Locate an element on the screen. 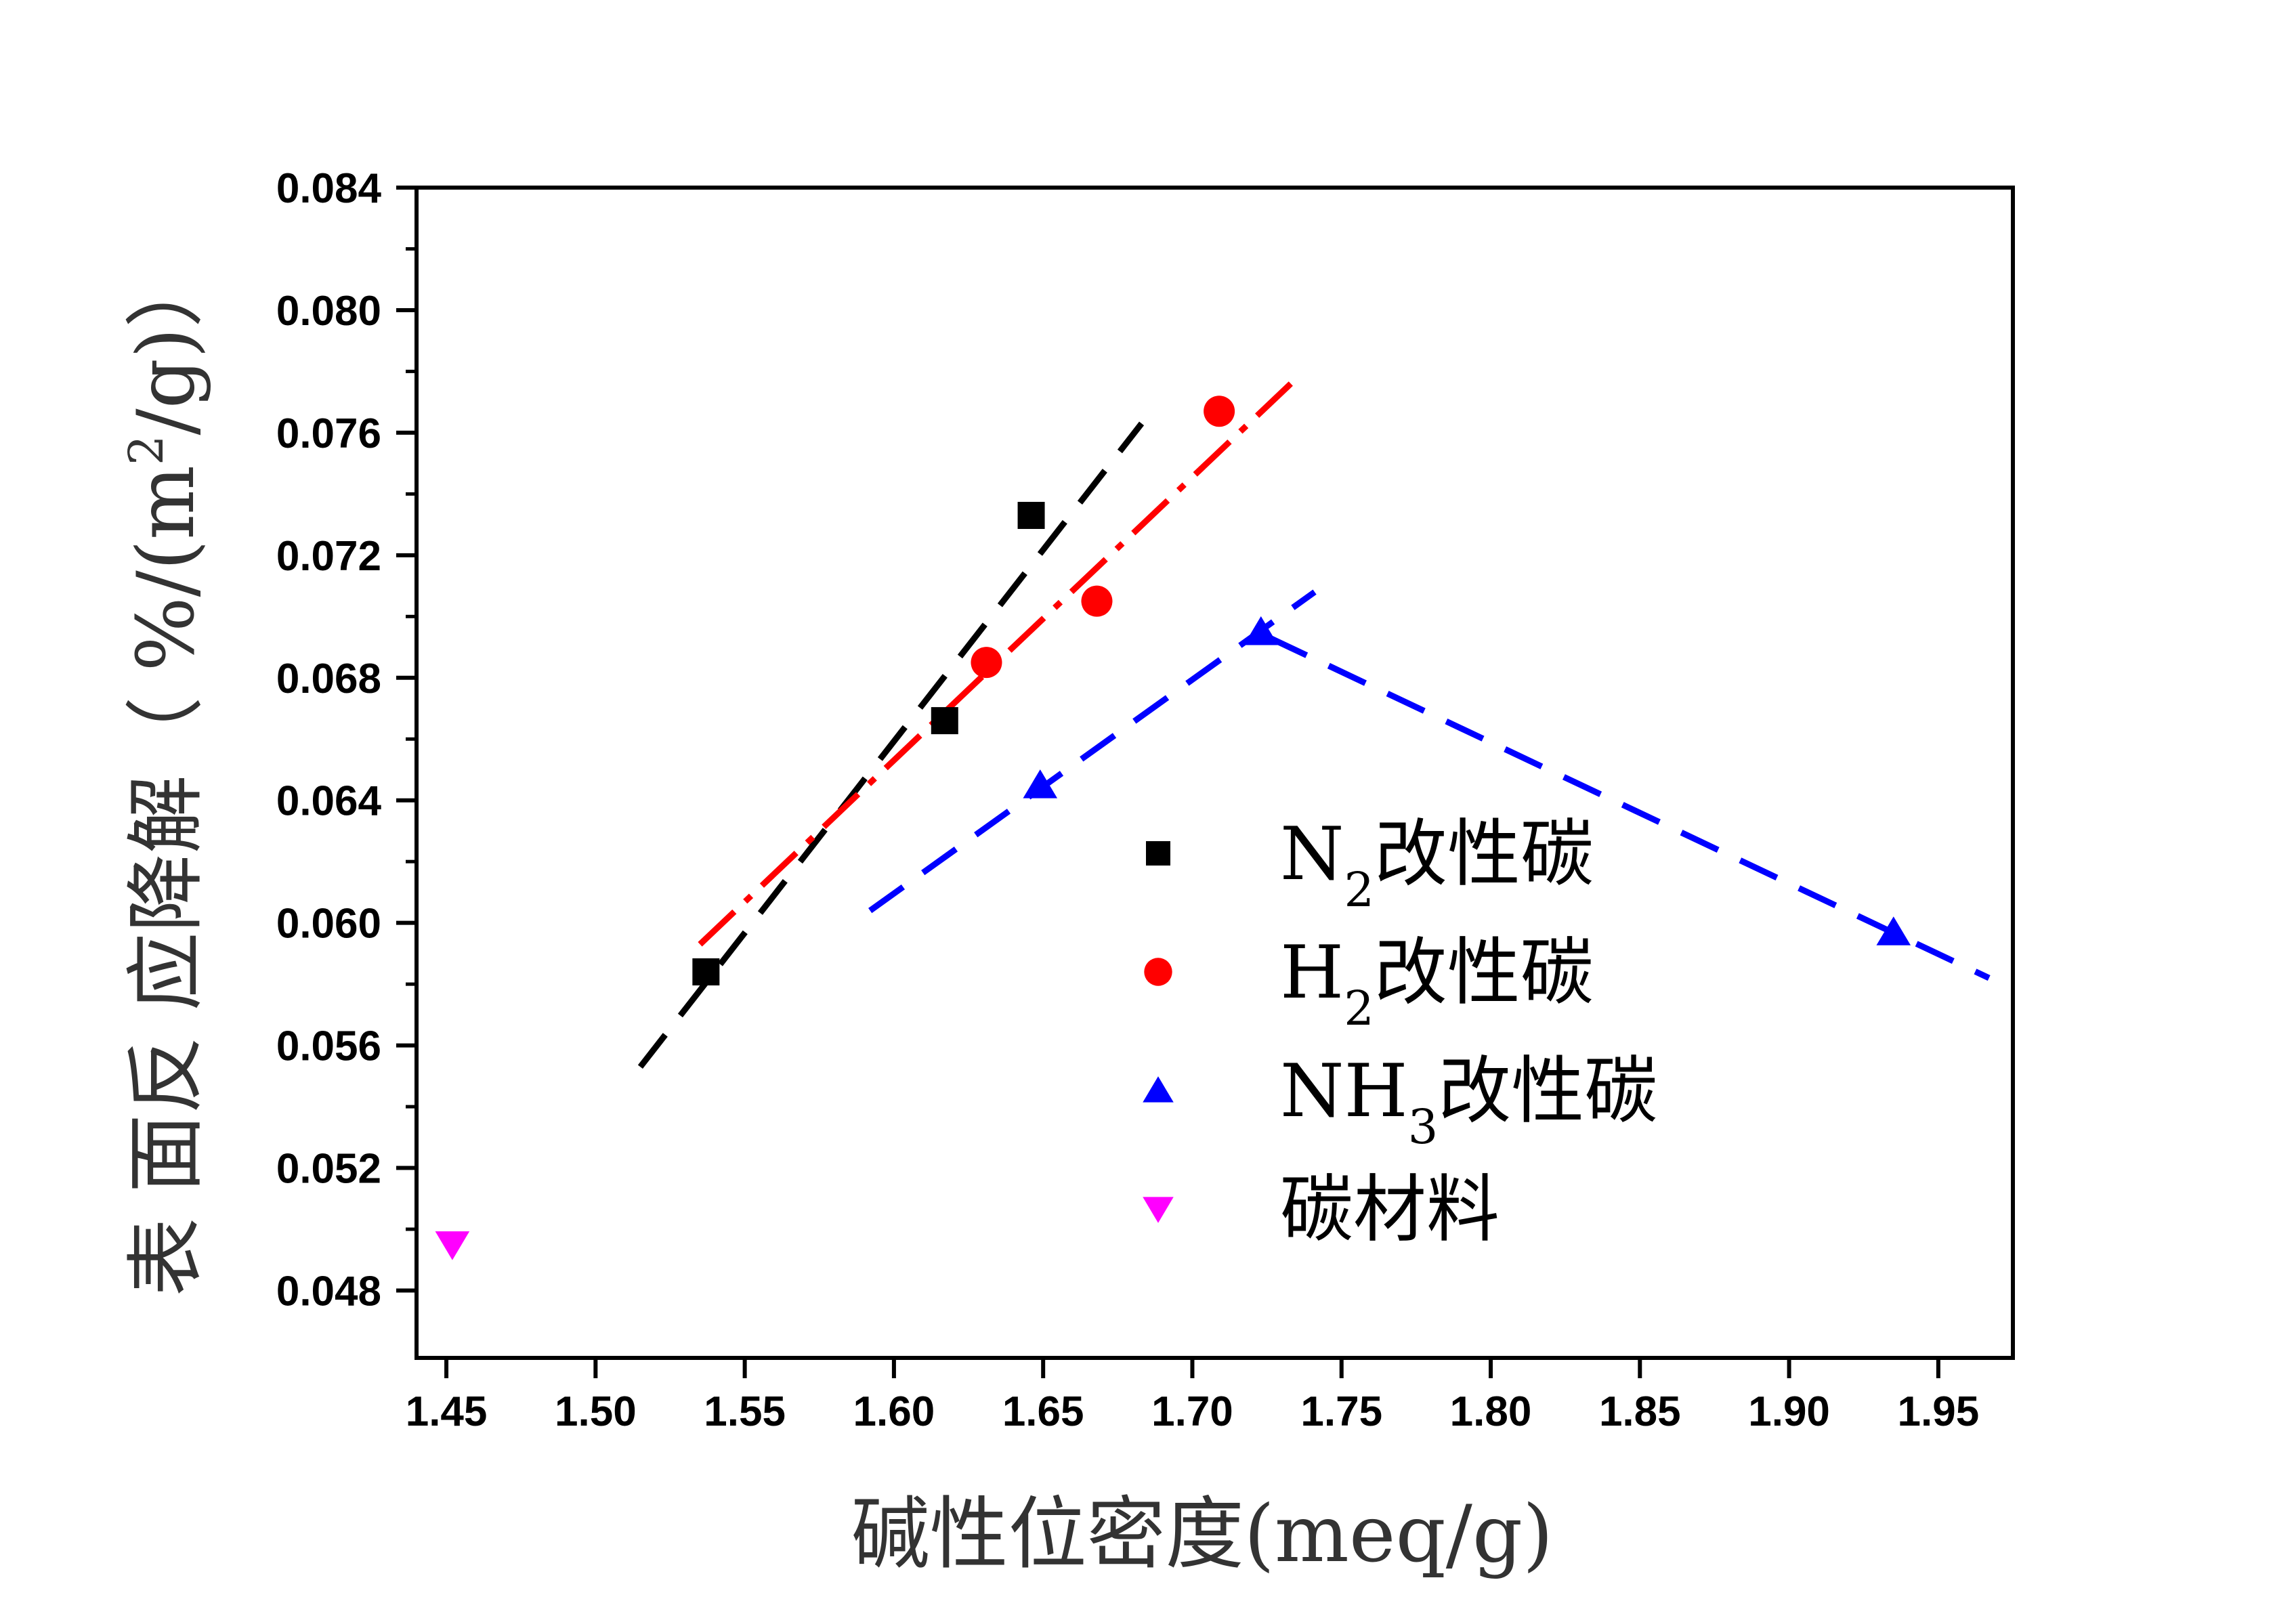 The height and width of the screenshot is (1599, 2296). x-tick-label: 1.85 is located at coordinates (1640, 1411).